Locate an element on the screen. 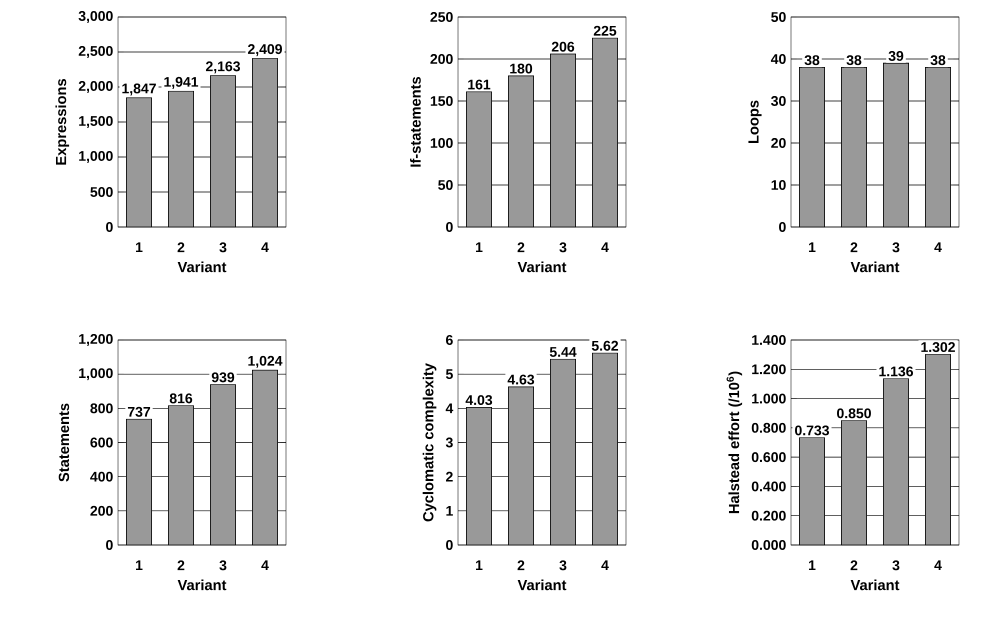  data-label: 225 is located at coordinates (605, 31).